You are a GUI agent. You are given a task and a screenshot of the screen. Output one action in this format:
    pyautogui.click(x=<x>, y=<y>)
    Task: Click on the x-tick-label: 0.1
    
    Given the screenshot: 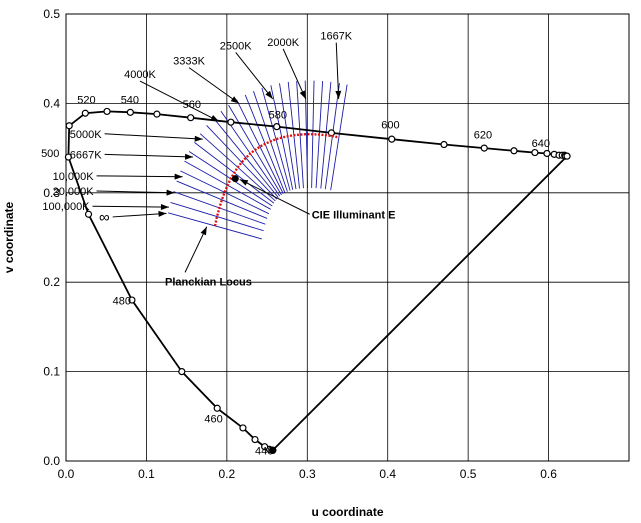 What is the action you would take?
    pyautogui.click(x=146, y=474)
    